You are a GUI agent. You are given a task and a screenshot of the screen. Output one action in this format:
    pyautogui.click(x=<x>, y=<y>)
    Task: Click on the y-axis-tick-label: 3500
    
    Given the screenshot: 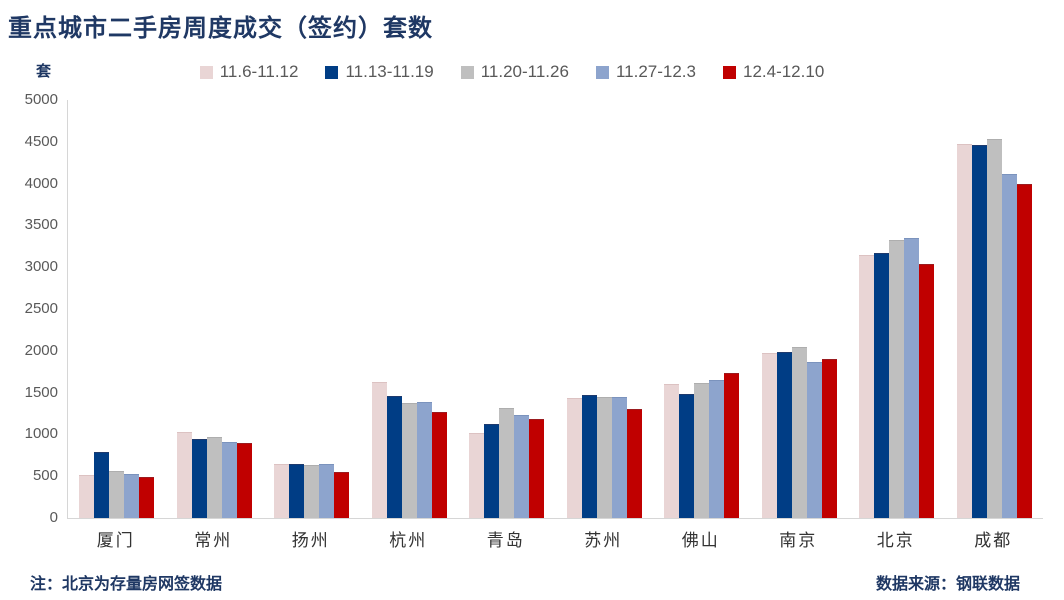 What is the action you would take?
    pyautogui.click(x=41, y=225)
    